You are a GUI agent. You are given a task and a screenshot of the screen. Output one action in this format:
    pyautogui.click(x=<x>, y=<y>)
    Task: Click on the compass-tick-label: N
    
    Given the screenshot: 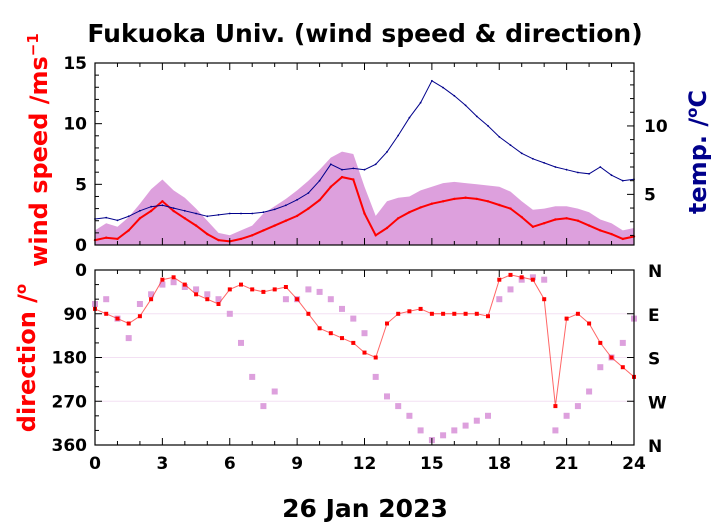 What is the action you would take?
    pyautogui.click(x=655, y=272)
    